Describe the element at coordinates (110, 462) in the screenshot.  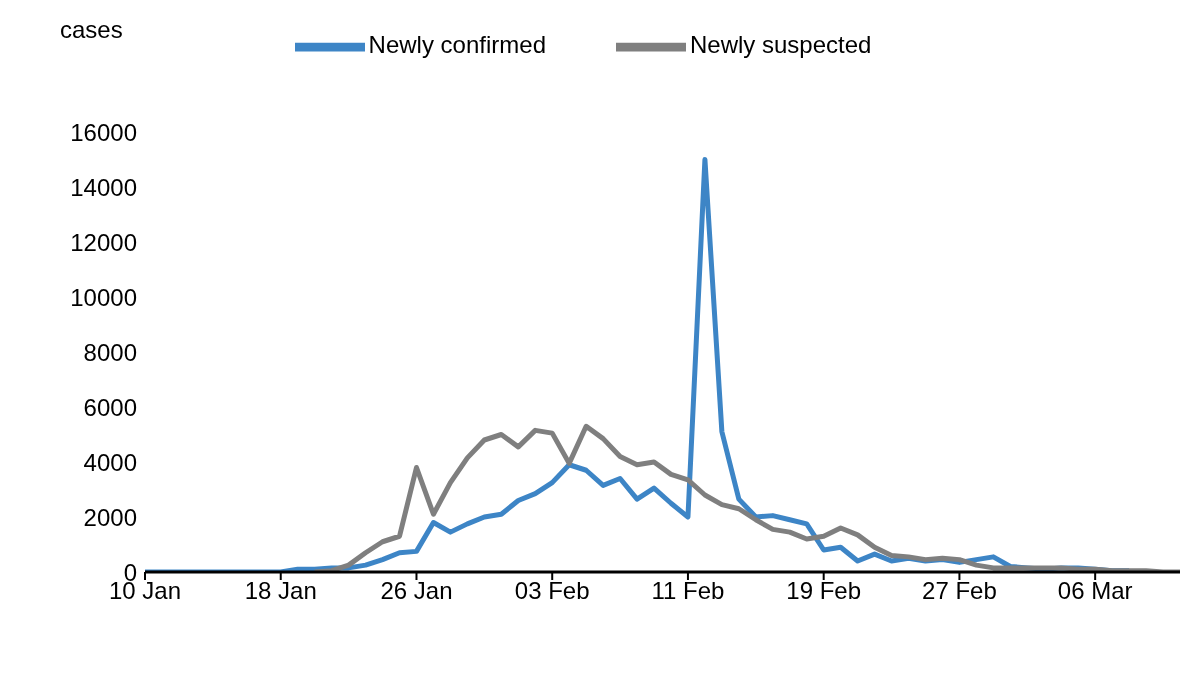
I see `y-tick-label: 4000` at that location.